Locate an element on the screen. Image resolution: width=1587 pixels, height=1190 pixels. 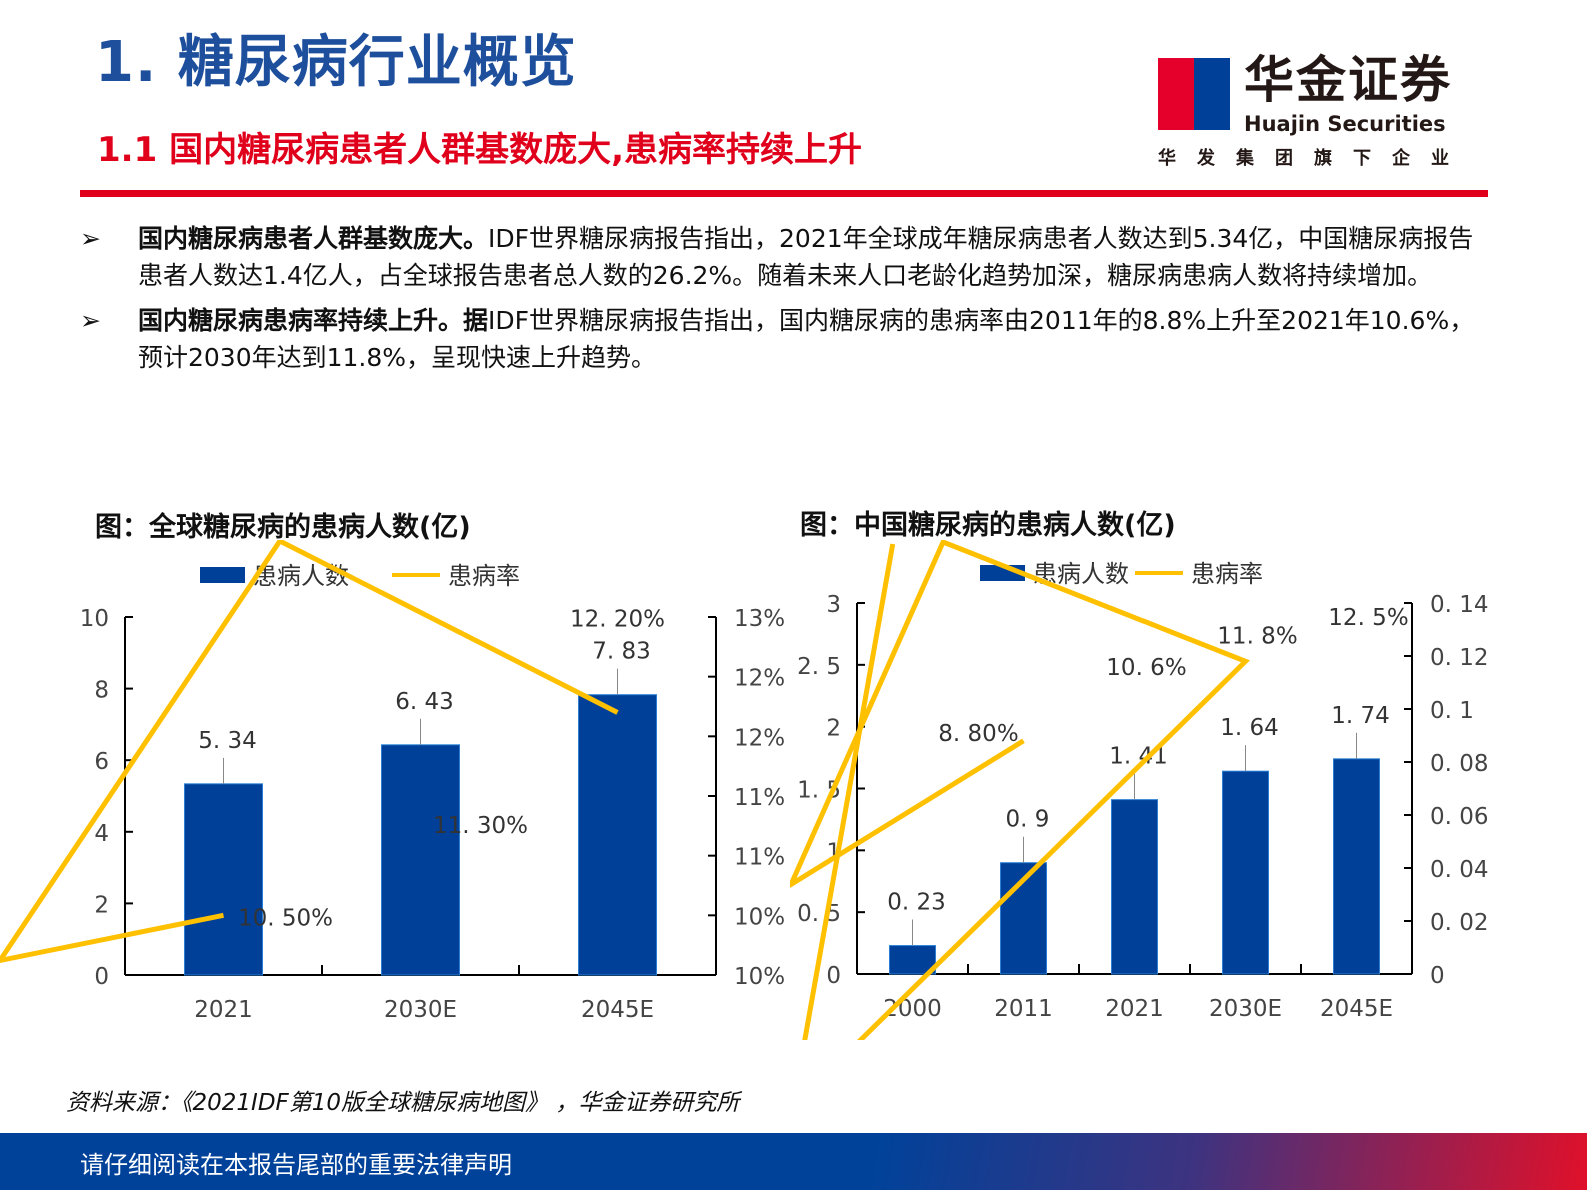
y-tick-label: 2. 5 is located at coordinates (819, 667).